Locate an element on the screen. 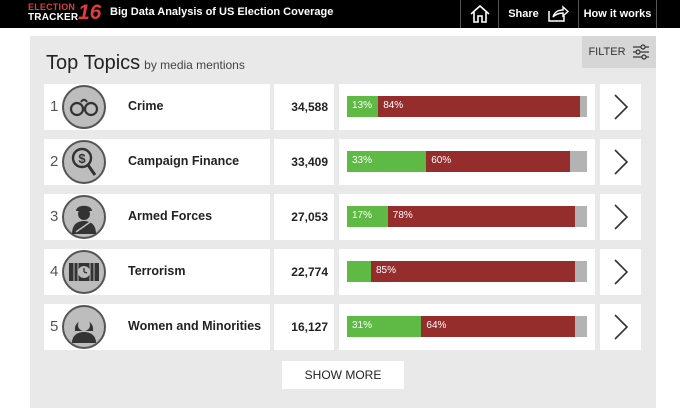 This screenshot has height=416, width=680. panel-subtitle: by media mentions is located at coordinates (194, 65).